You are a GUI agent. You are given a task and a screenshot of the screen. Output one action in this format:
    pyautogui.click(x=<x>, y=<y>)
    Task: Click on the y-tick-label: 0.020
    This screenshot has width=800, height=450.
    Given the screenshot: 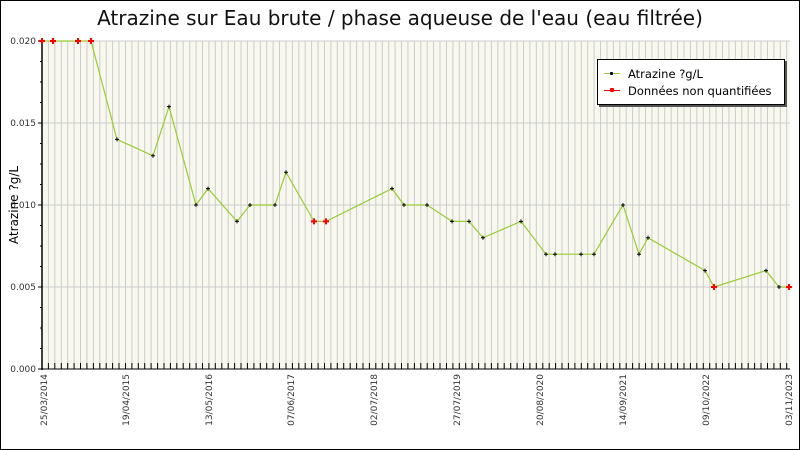 What is the action you would take?
    pyautogui.click(x=23, y=42)
    